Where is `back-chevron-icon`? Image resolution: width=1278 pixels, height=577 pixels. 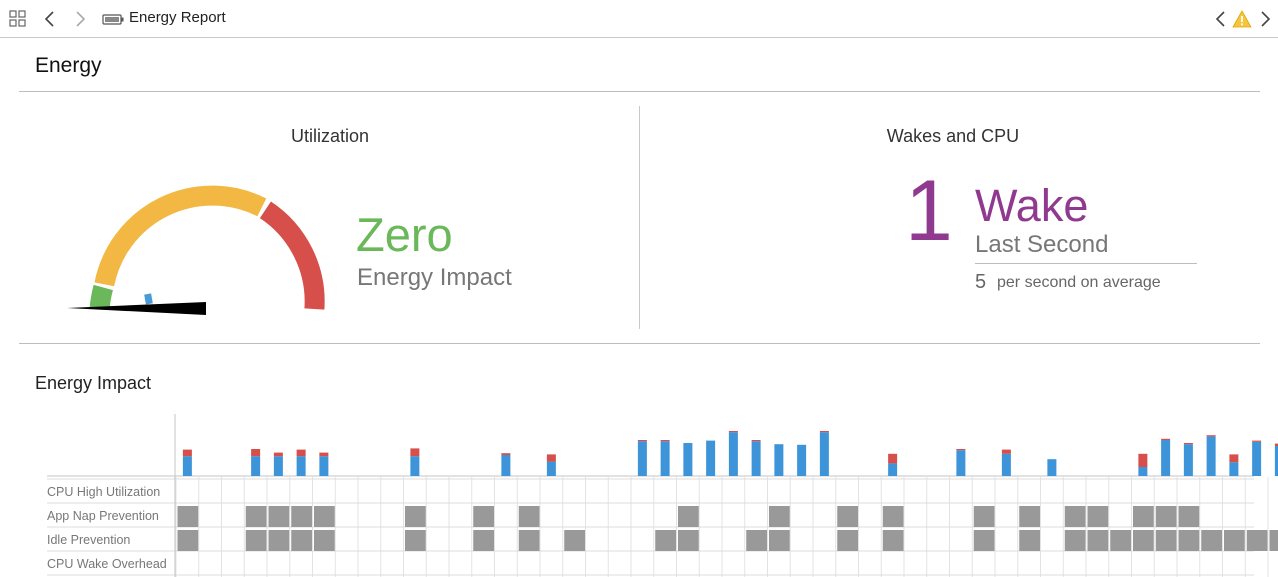 back-chevron-icon is located at coordinates (50, 19).